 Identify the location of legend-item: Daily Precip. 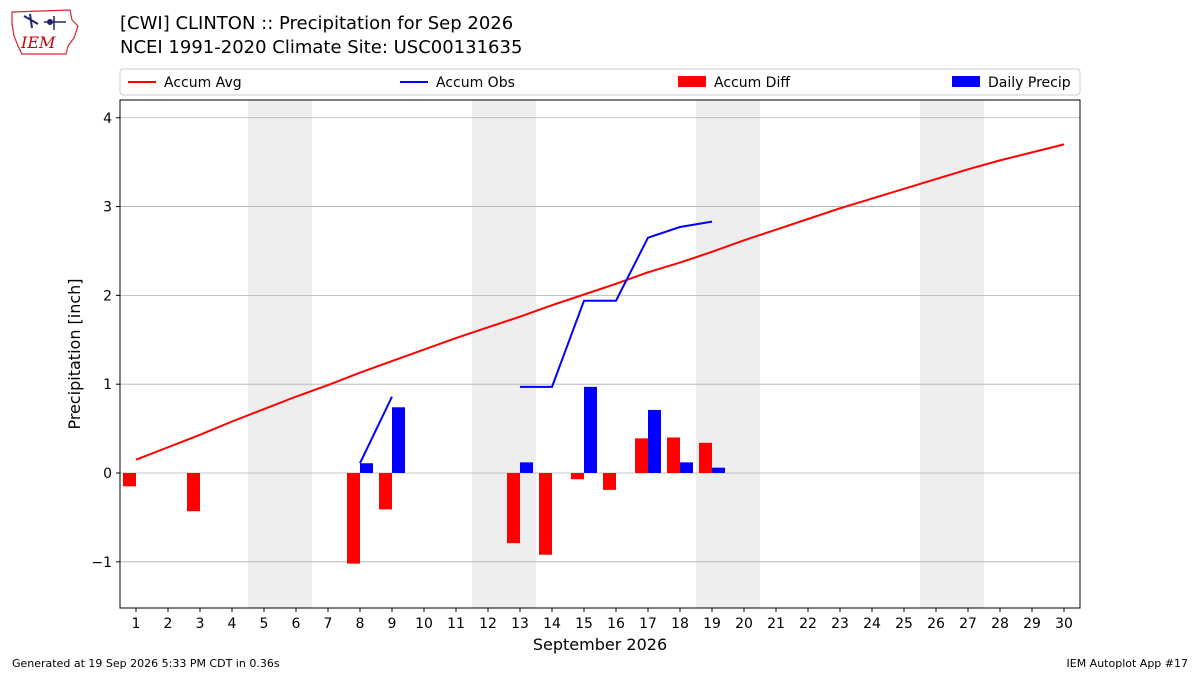
(1011, 83).